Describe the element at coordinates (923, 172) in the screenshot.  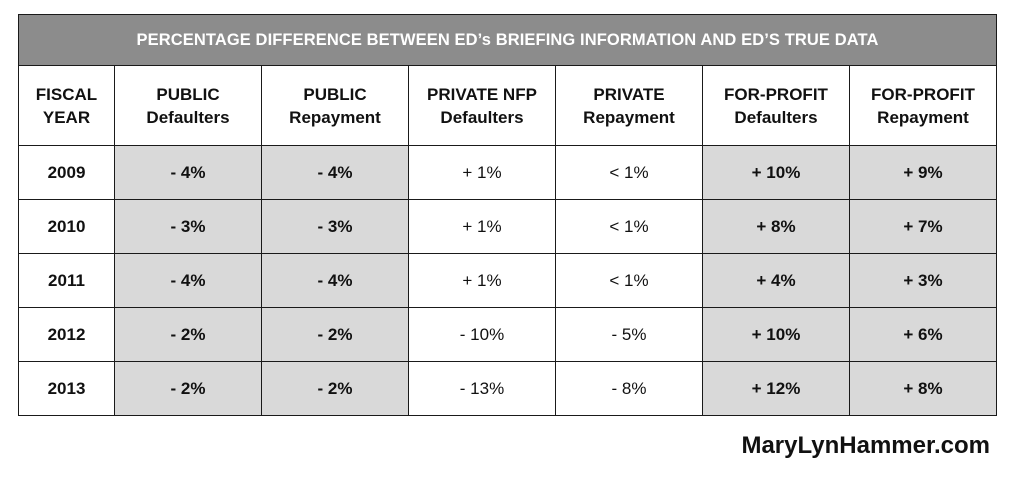
I see `value-cell-for-profit-repayment: + 9%` at that location.